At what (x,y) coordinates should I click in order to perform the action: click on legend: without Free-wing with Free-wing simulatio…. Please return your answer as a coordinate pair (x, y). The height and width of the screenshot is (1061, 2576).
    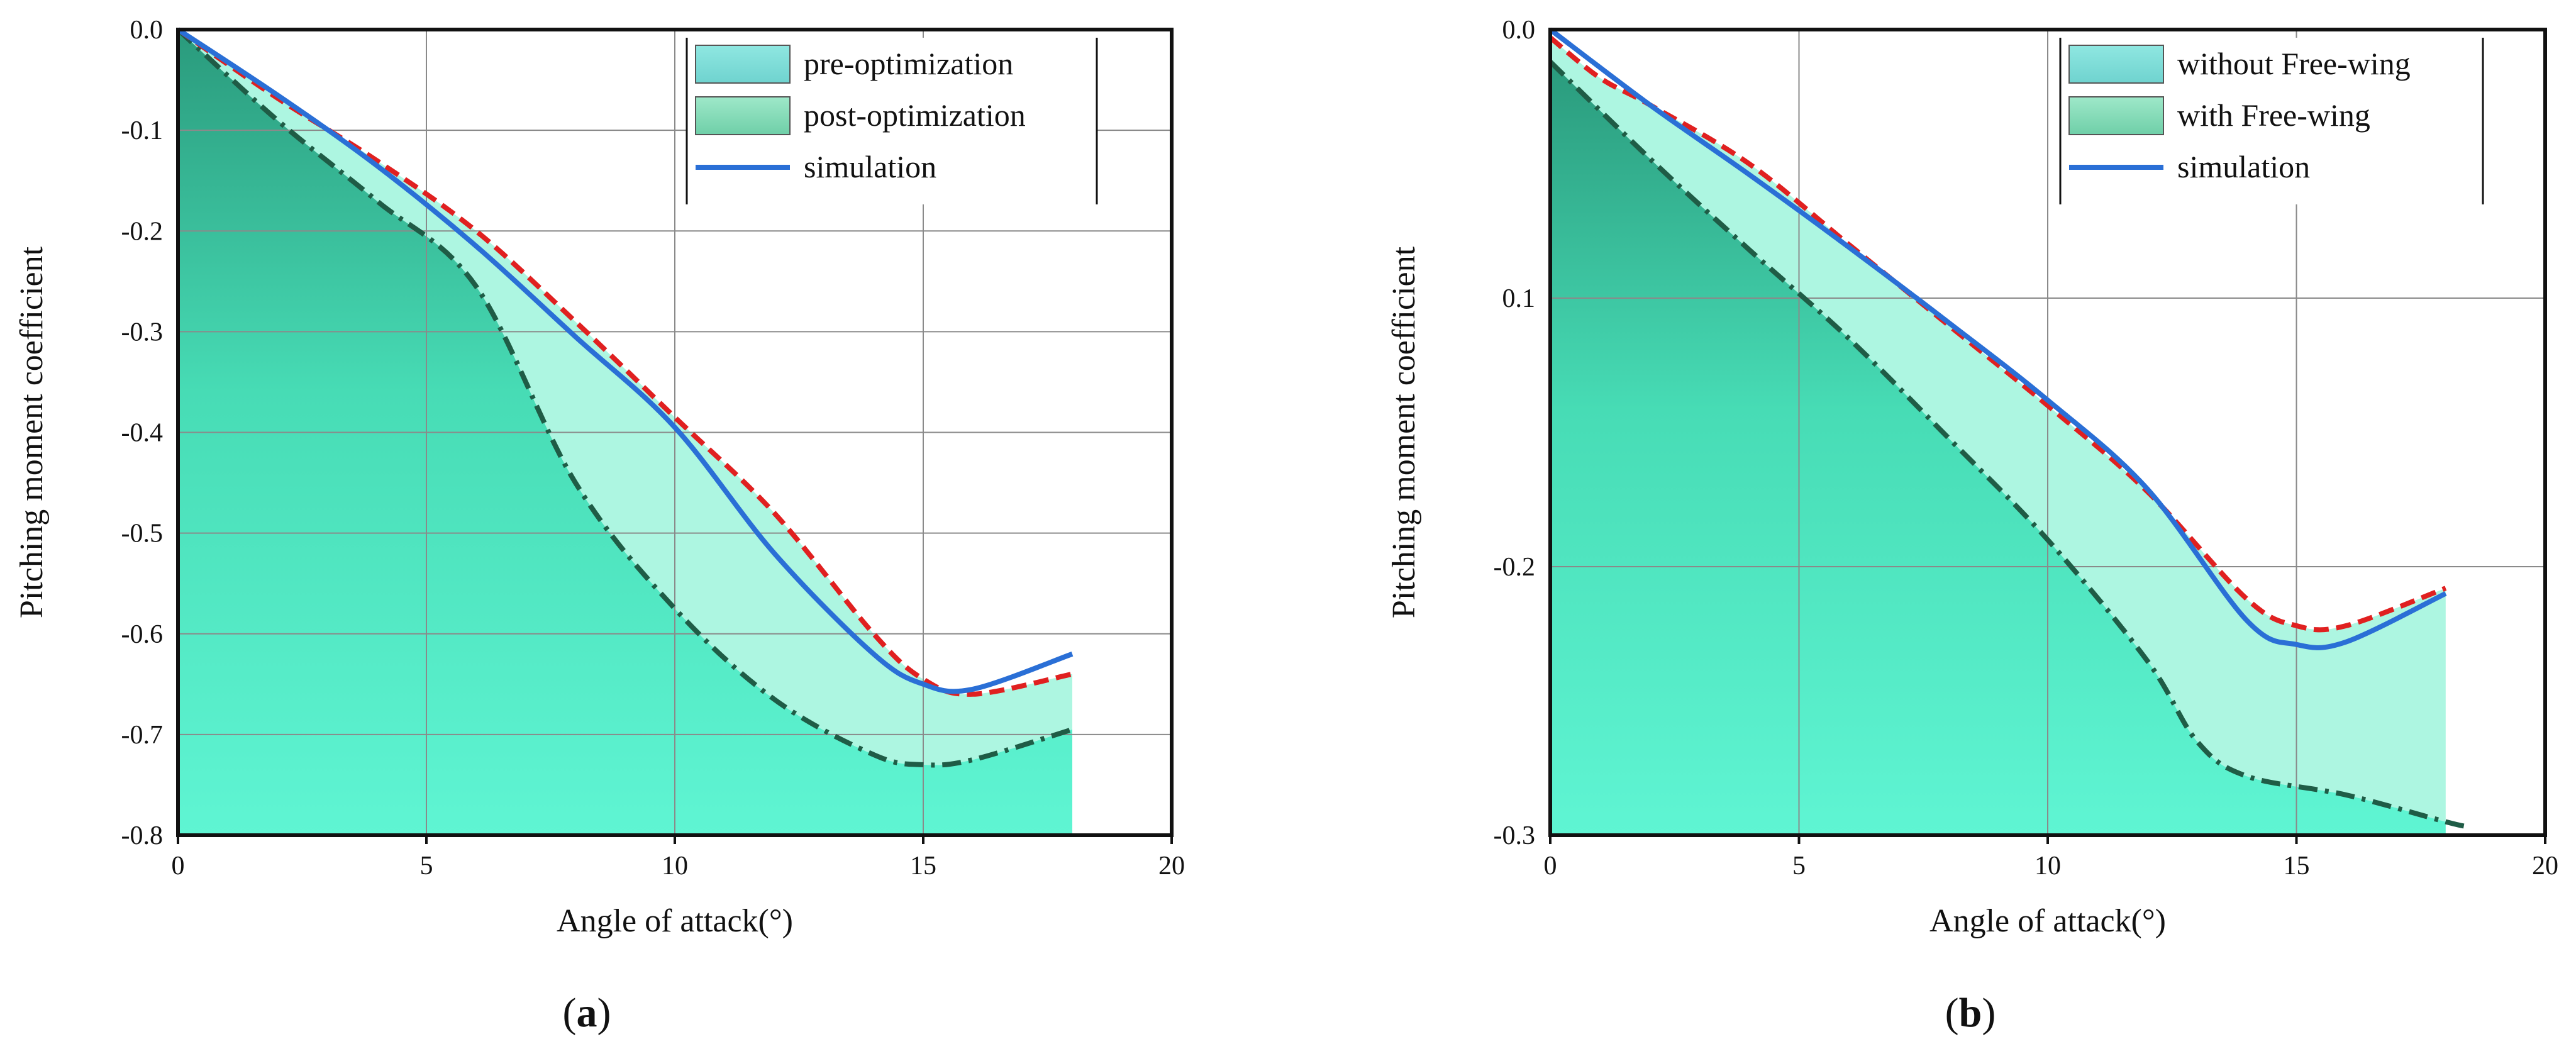
    Looking at the image, I should click on (2271, 121).